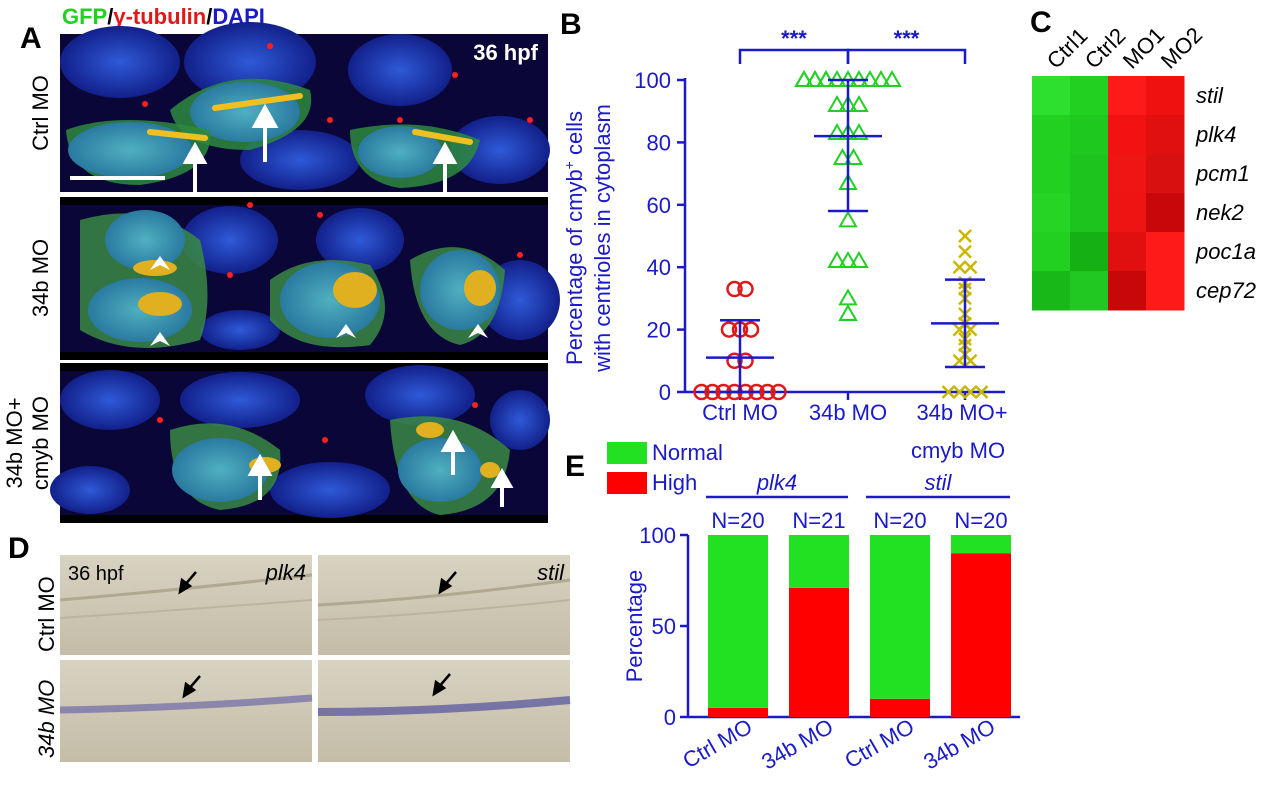 The image size is (1280, 788). Describe the element at coordinates (551, 572) in the screenshot. I see `panel-d-gene-stil: stil` at that location.